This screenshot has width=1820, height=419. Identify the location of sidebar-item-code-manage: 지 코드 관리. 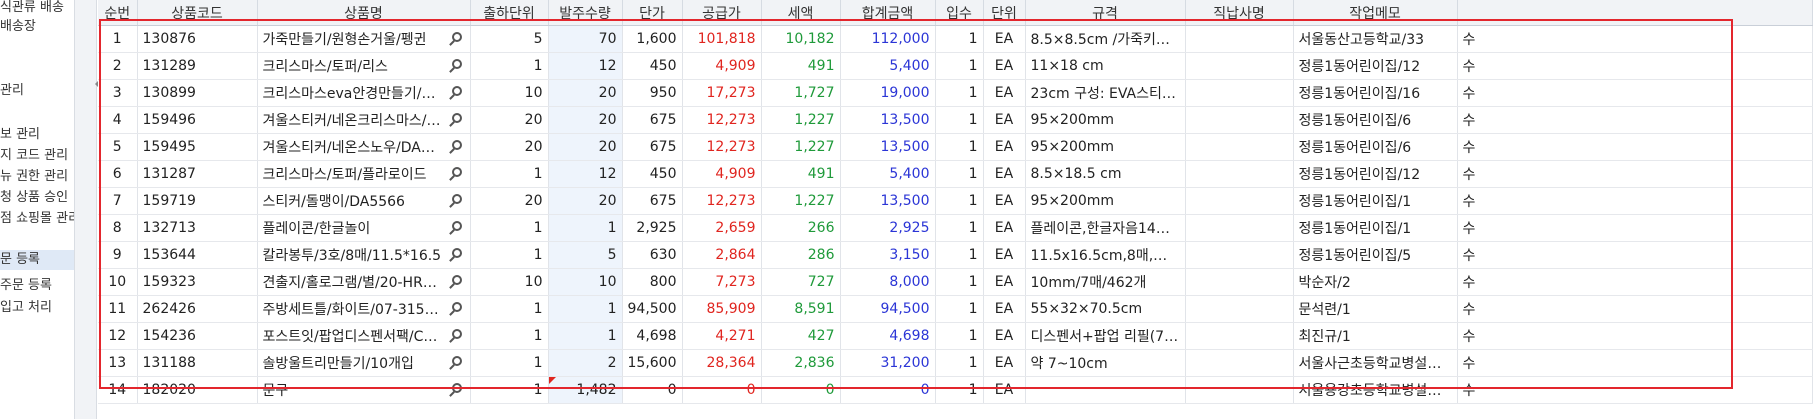
(34, 155).